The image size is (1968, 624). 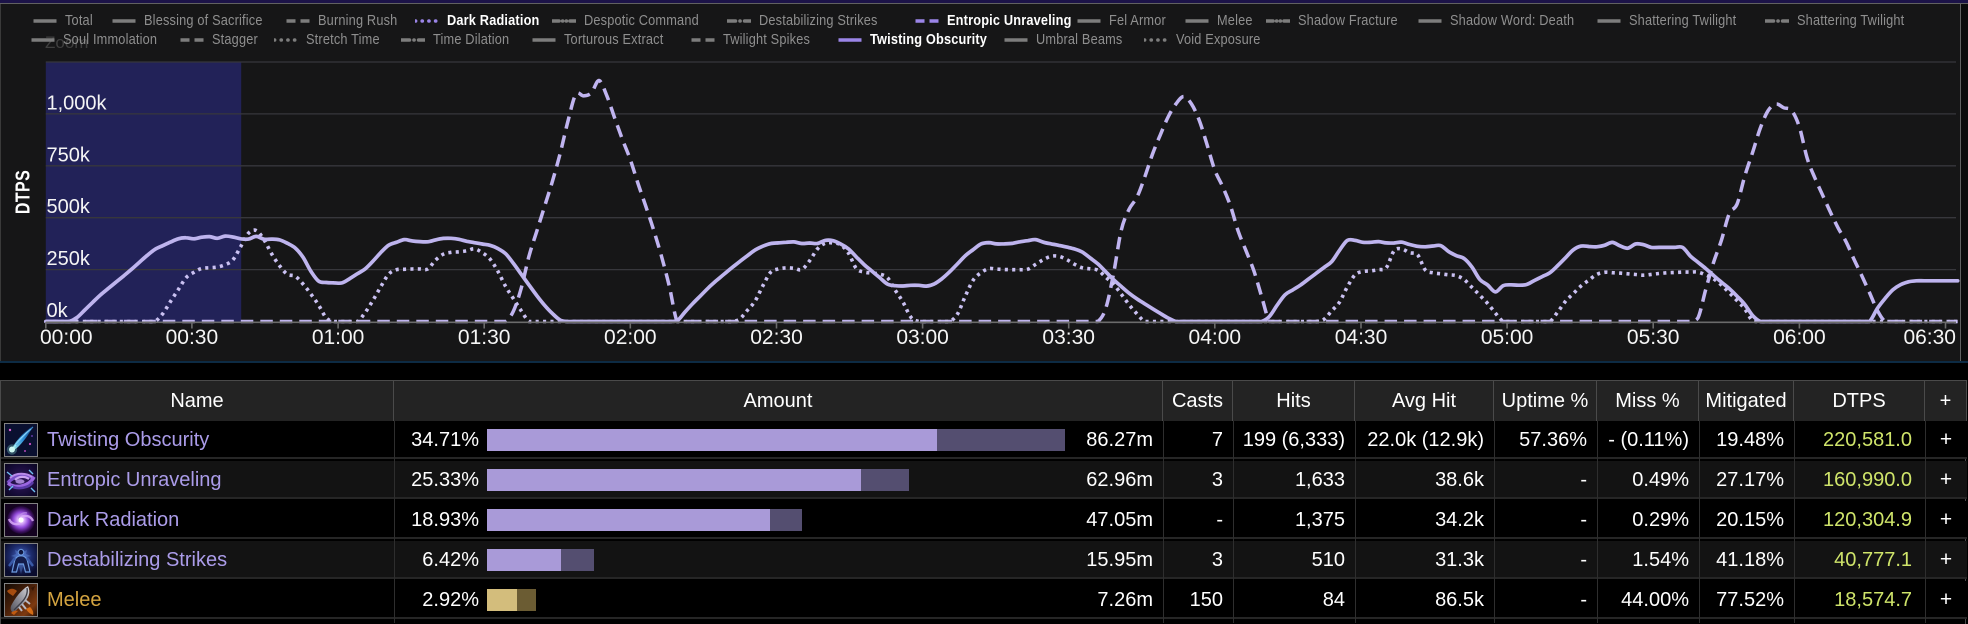 What do you see at coordinates (1653, 337) in the screenshot?
I see `svg-text: 05:30` at bounding box center [1653, 337].